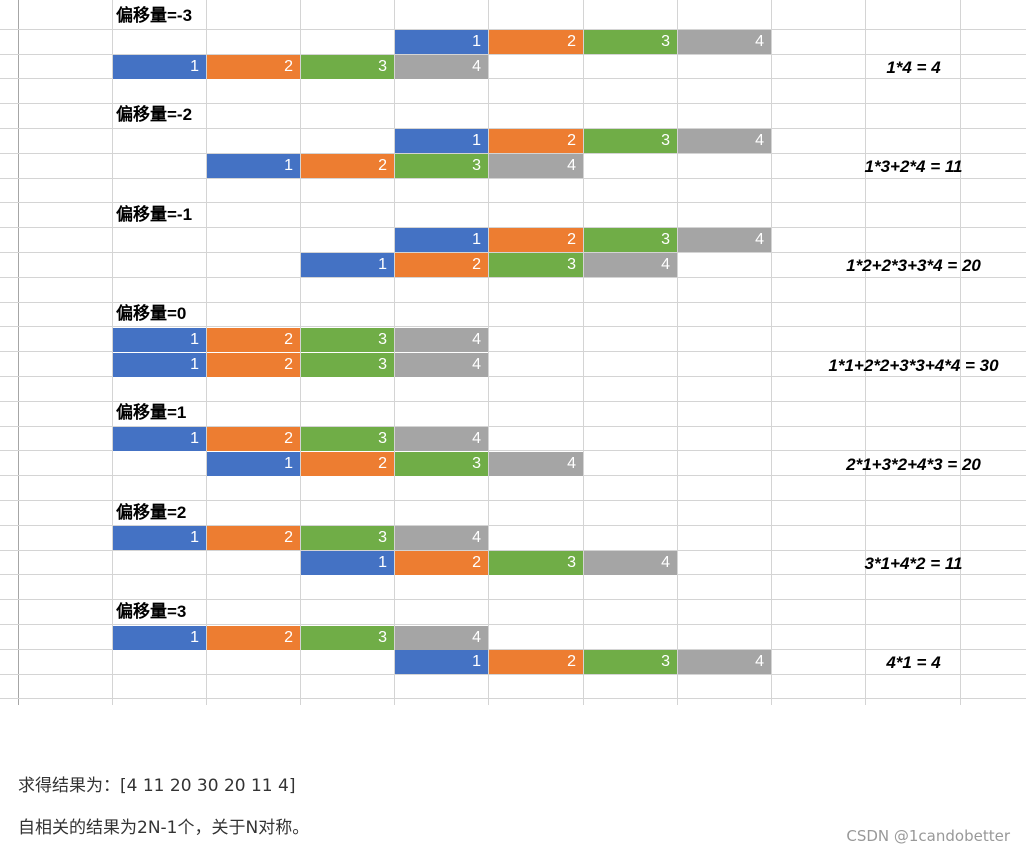  What do you see at coordinates (151, 611) in the screenshot?
I see `offset-label: 偏移量=3` at bounding box center [151, 611].